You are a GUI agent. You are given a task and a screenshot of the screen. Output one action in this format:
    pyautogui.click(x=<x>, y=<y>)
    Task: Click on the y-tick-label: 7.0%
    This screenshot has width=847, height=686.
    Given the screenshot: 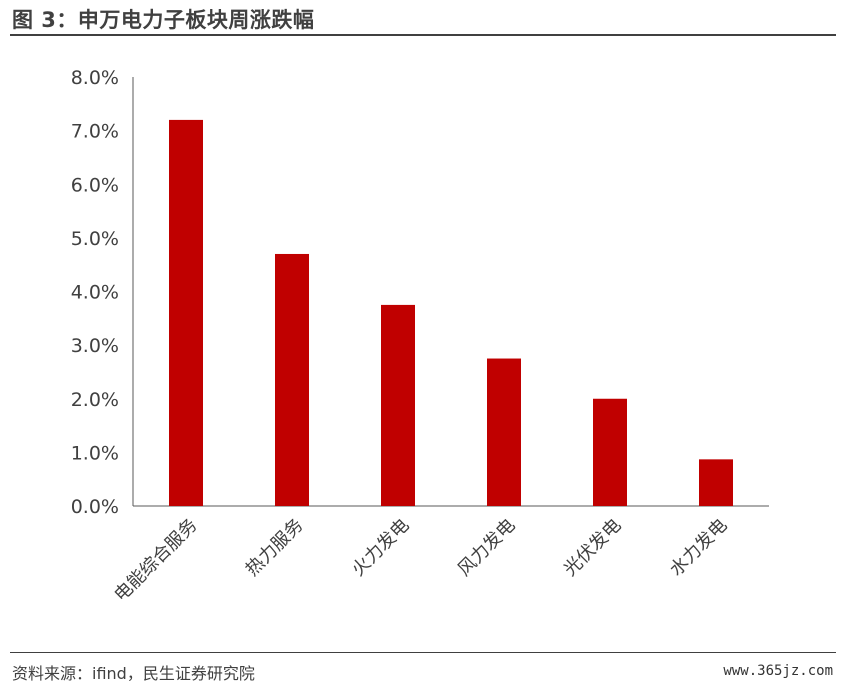 What is the action you would take?
    pyautogui.click(x=95, y=132)
    